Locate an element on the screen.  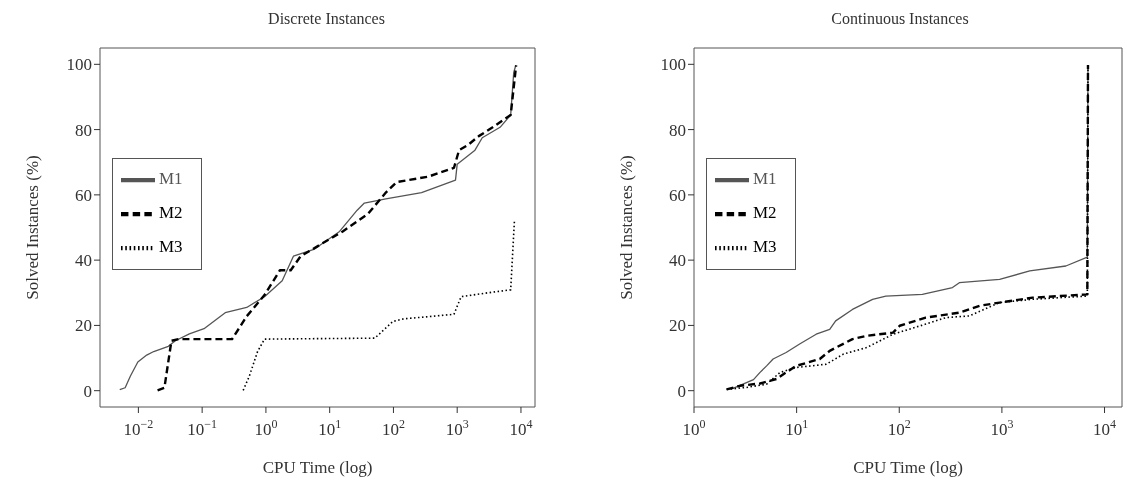
x-tick-label: 10$^{−2}$ is located at coordinates (138, 428).